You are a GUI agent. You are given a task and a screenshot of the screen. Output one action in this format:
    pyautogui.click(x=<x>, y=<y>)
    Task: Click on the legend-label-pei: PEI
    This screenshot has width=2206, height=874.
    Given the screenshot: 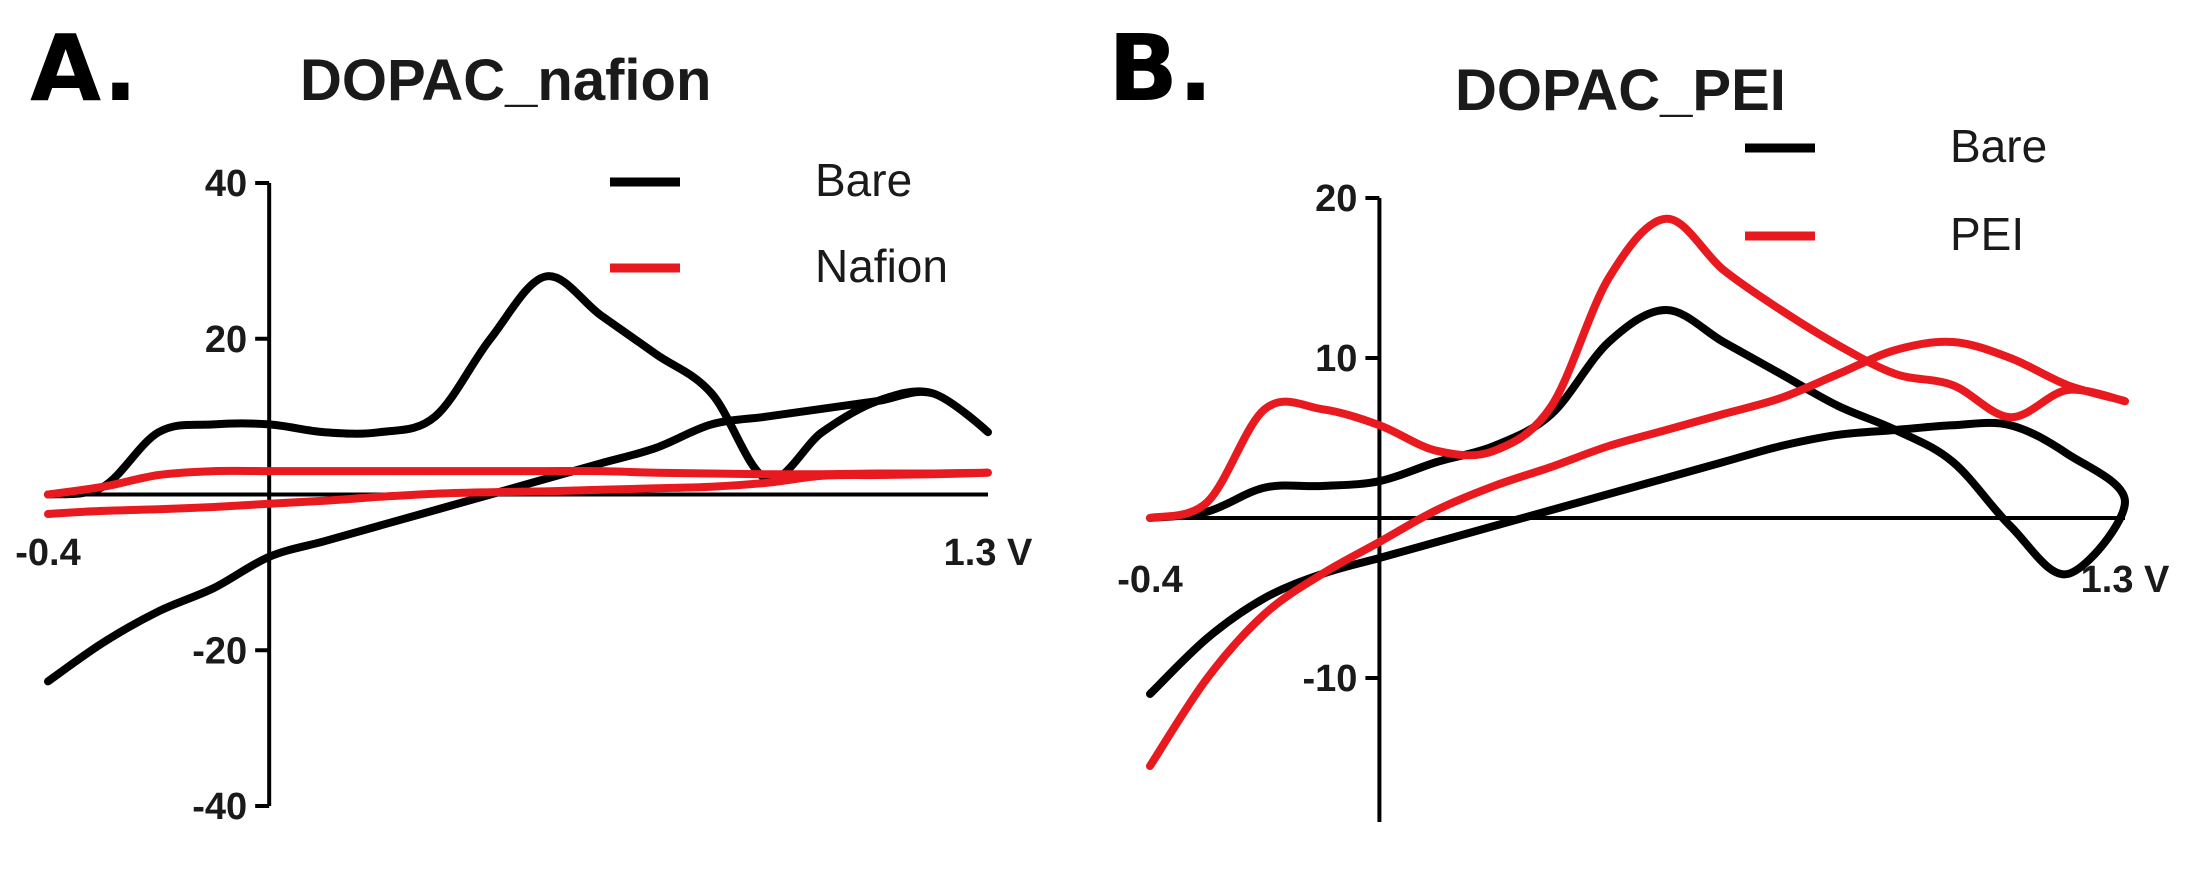 What is the action you would take?
    pyautogui.click(x=1987, y=234)
    